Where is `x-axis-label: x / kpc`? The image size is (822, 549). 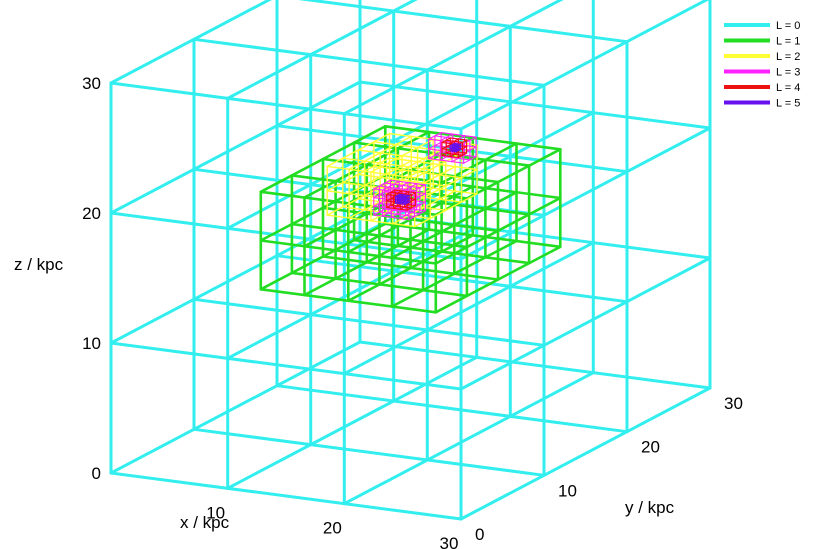
x-axis-label: x / kpc is located at coordinates (205, 522).